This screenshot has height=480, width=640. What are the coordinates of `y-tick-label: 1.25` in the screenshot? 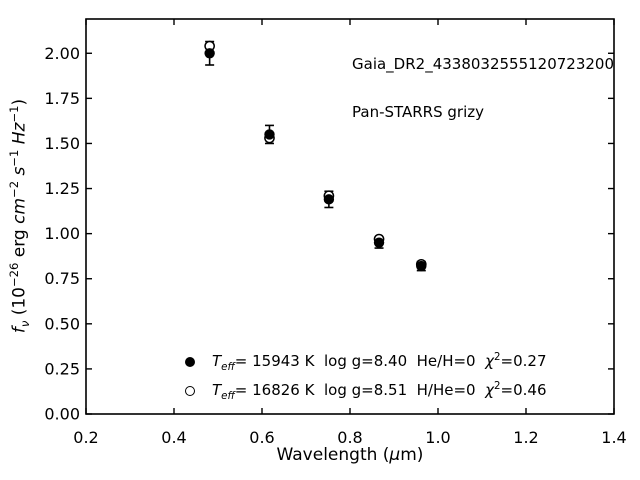 It's located at (62, 188).